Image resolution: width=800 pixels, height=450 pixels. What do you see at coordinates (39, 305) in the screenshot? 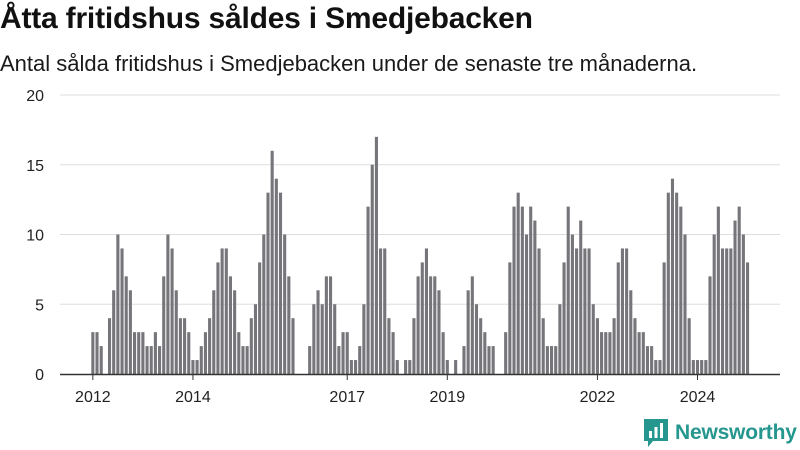
I see `y-tick-label: 5` at bounding box center [39, 305].